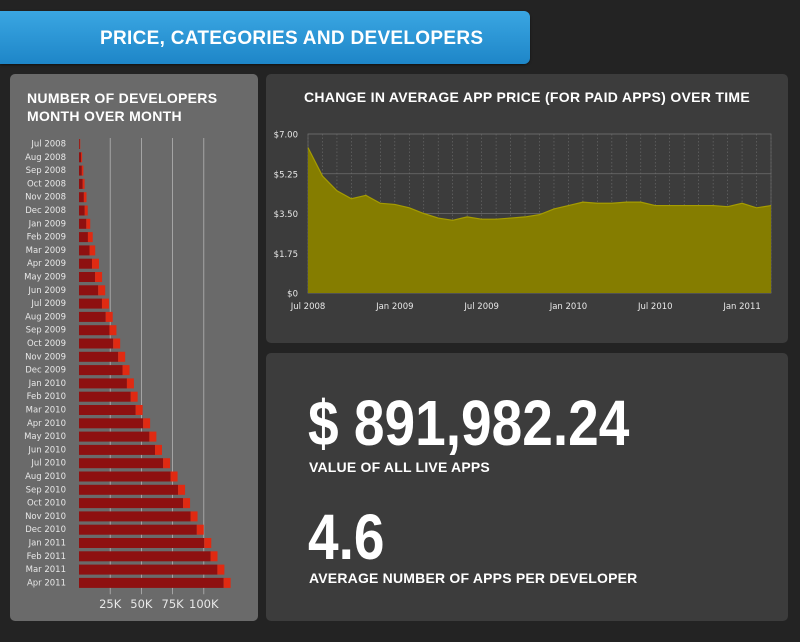 The width and height of the screenshot is (800, 642). What do you see at coordinates (46, 504) in the screenshot?
I see `bar-category-label: Oct 2010` at bounding box center [46, 504].